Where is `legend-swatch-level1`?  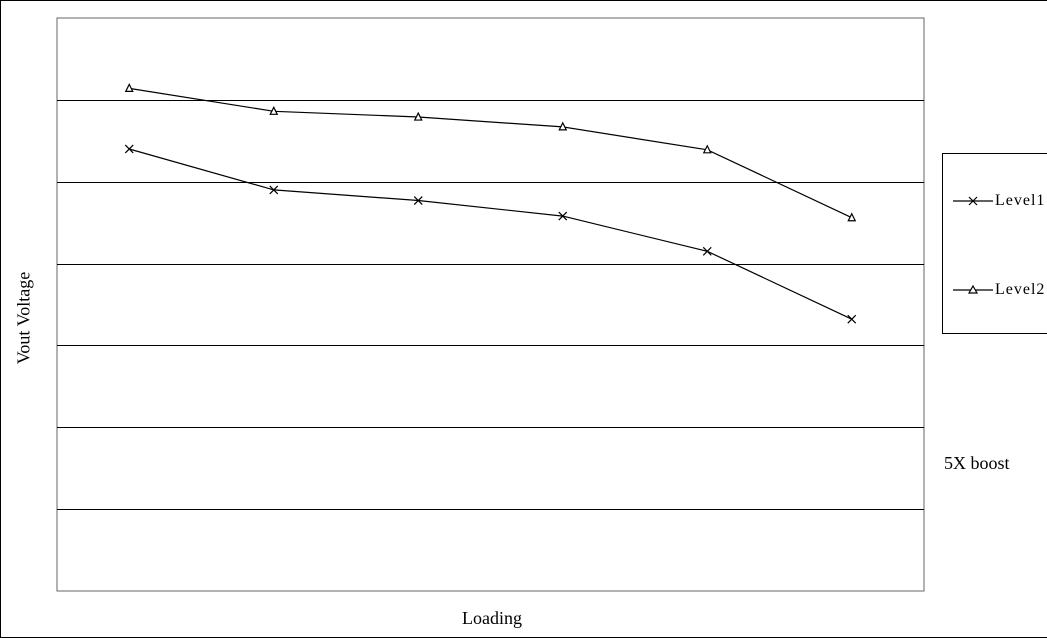
legend-swatch-level1 is located at coordinates (973, 201).